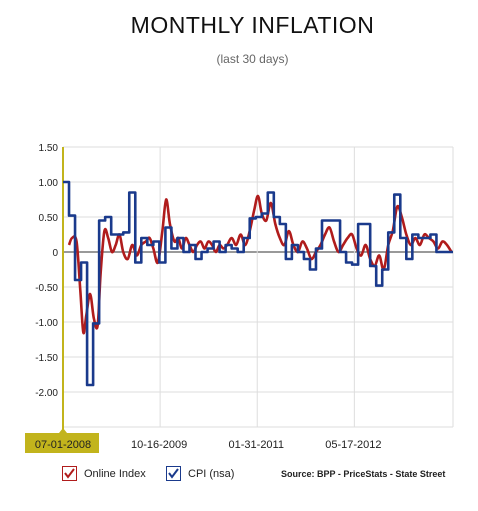 Image resolution: width=478 pixels, height=511 pixels. What do you see at coordinates (363, 474) in the screenshot?
I see `source-note: Source: BPP - PriceStats - State Street` at bounding box center [363, 474].